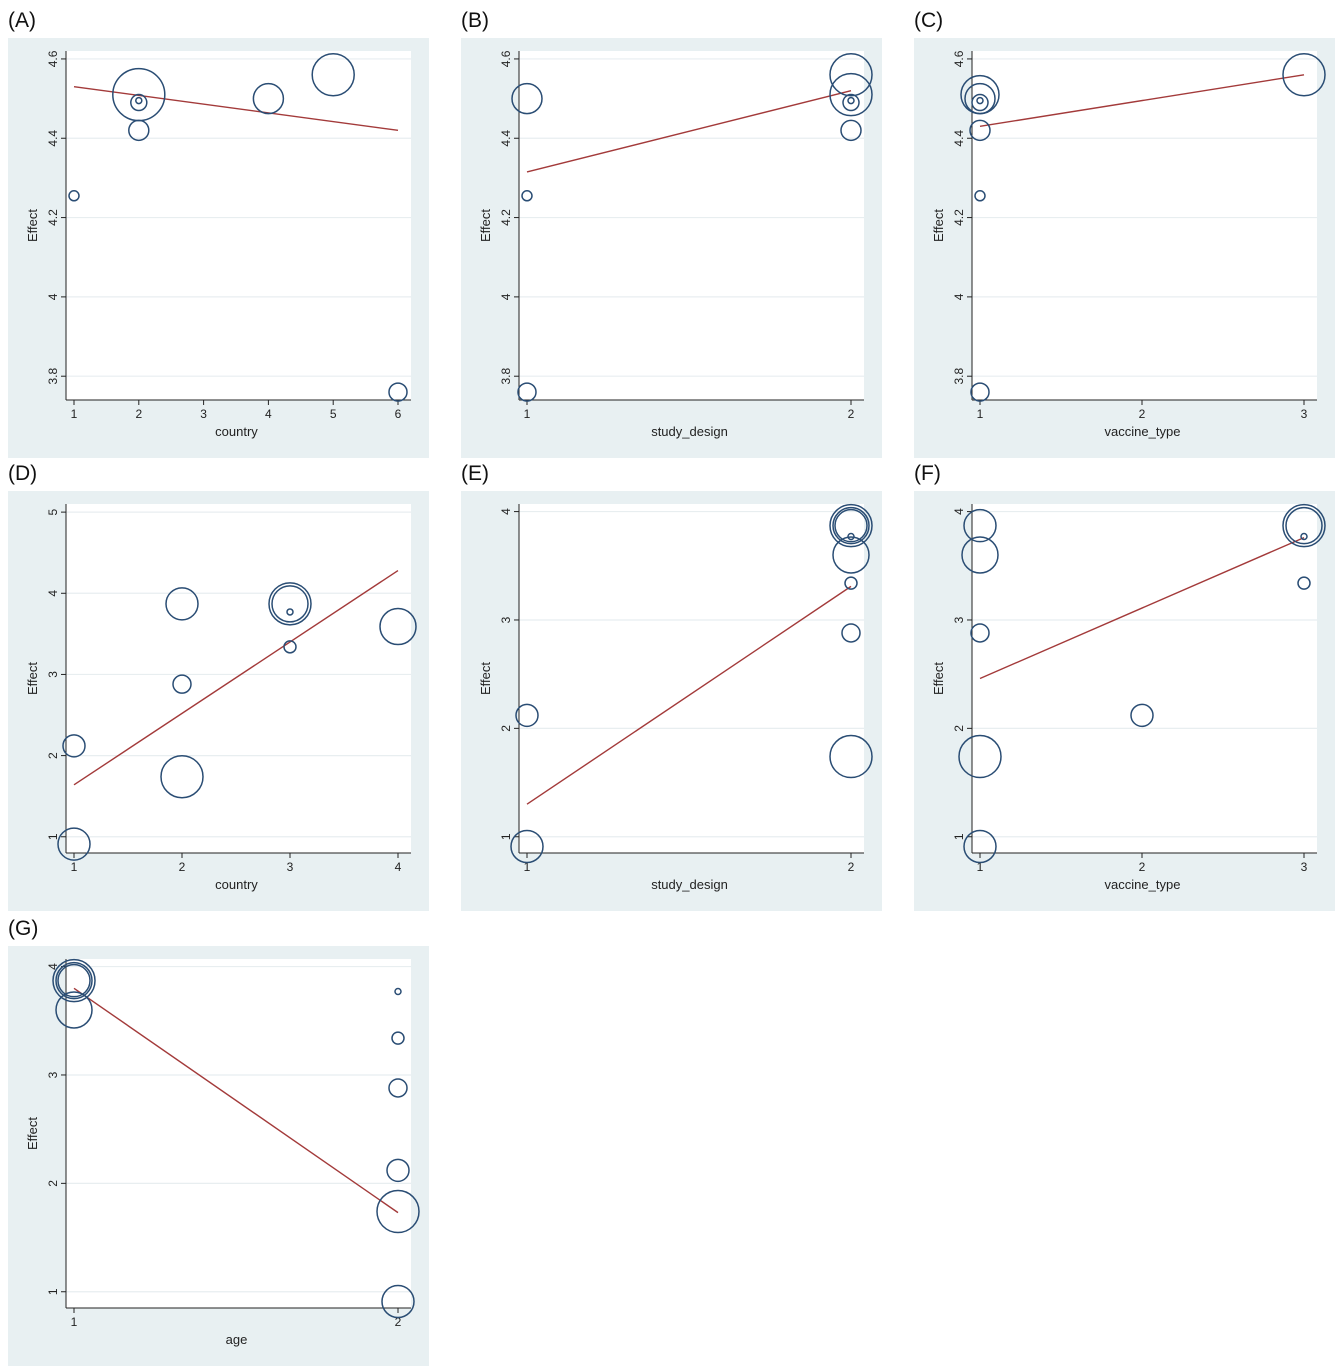 This screenshot has height=1366, width=1343. What do you see at coordinates (333, 414) in the screenshot?
I see `x-tick-label: 5` at bounding box center [333, 414].